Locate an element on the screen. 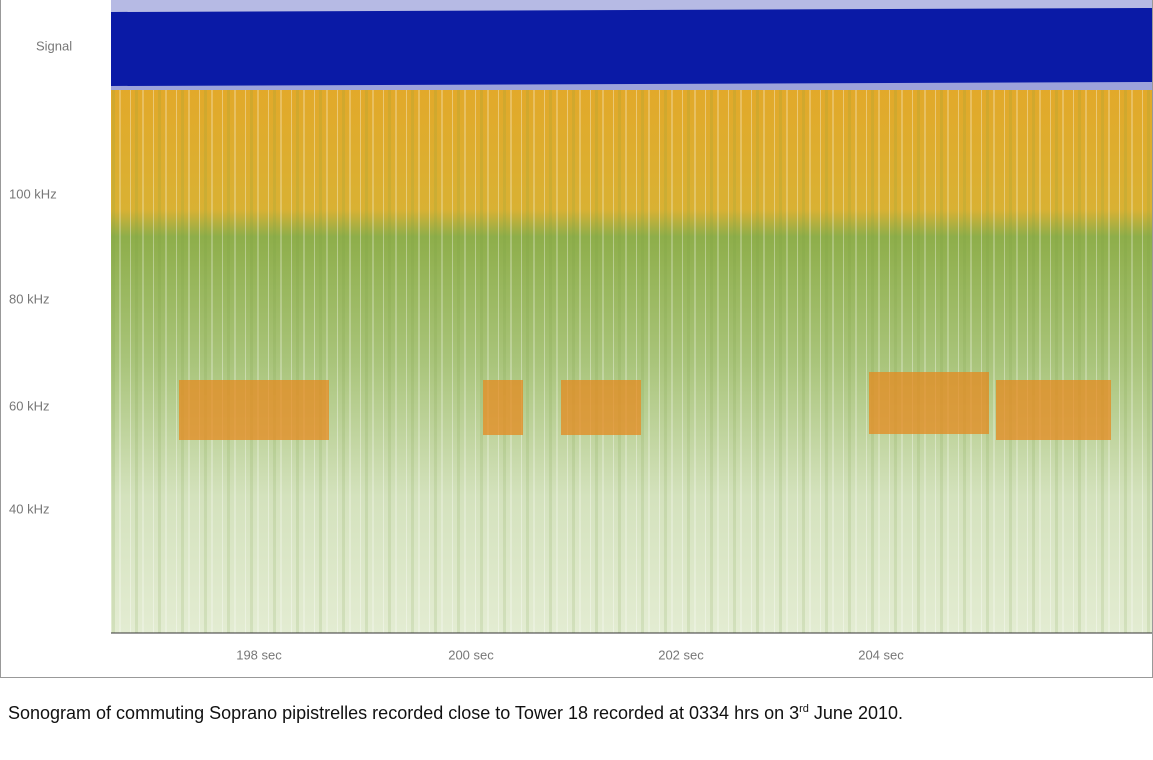 The width and height of the screenshot is (1153, 760). time-label: 202 sec is located at coordinates (681, 654).